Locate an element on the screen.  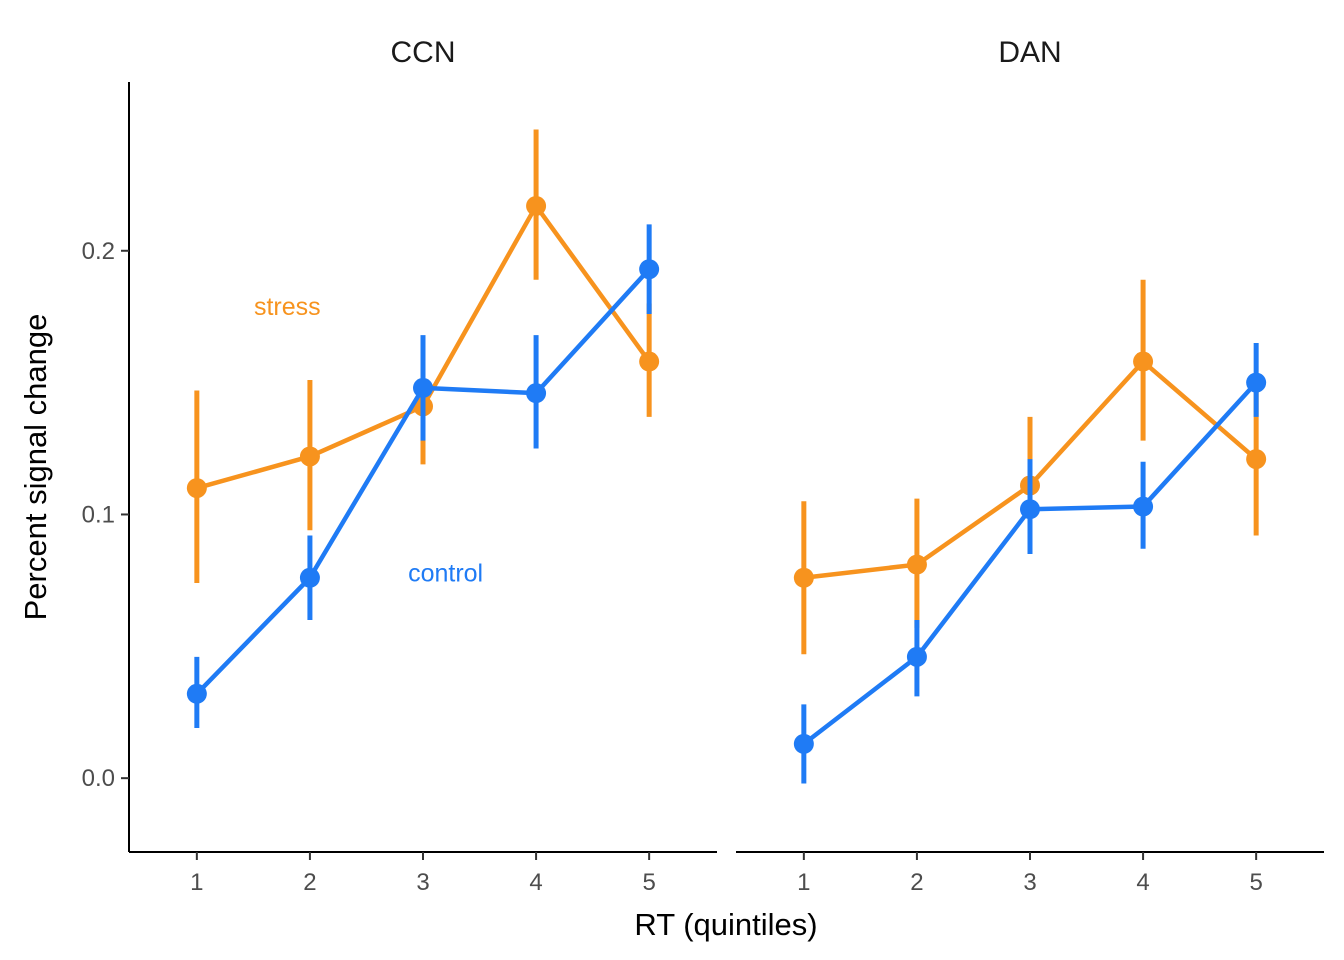
annotation-stress: stress is located at coordinates (287, 307).